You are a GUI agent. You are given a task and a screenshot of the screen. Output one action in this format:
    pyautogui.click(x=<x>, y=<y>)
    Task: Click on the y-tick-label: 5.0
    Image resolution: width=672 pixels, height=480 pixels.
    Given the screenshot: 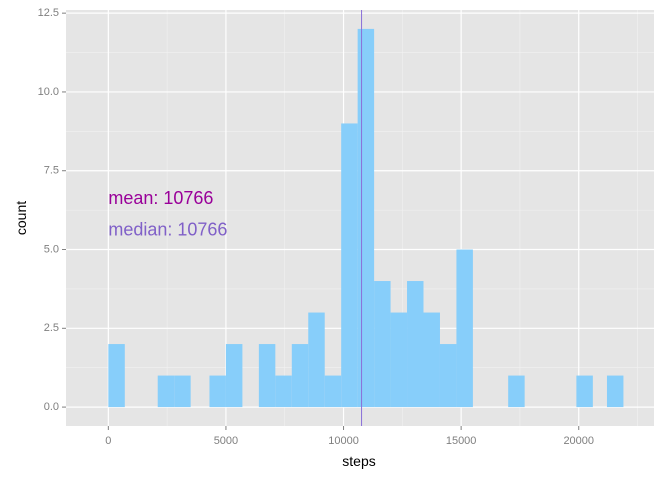 What is the action you would take?
    pyautogui.click(x=51, y=249)
    